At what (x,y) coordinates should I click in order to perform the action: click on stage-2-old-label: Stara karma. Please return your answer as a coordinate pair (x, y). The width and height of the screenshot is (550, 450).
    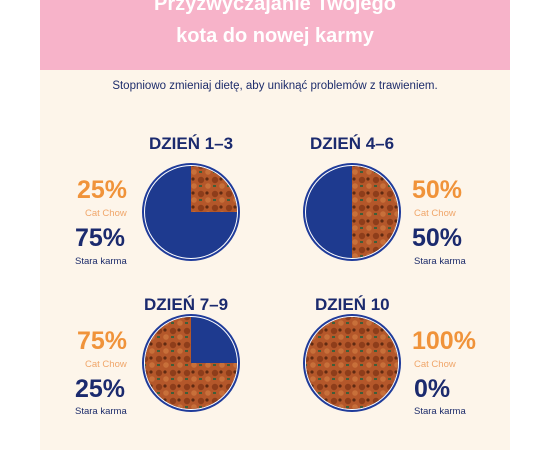
    Looking at the image, I should click on (440, 261).